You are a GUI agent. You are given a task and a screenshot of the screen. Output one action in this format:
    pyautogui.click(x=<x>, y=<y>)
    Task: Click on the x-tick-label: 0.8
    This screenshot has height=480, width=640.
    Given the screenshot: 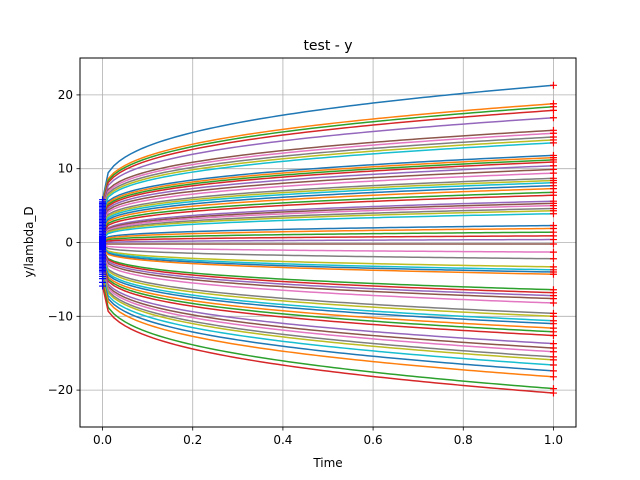 What is the action you would take?
    pyautogui.click(x=463, y=440)
    